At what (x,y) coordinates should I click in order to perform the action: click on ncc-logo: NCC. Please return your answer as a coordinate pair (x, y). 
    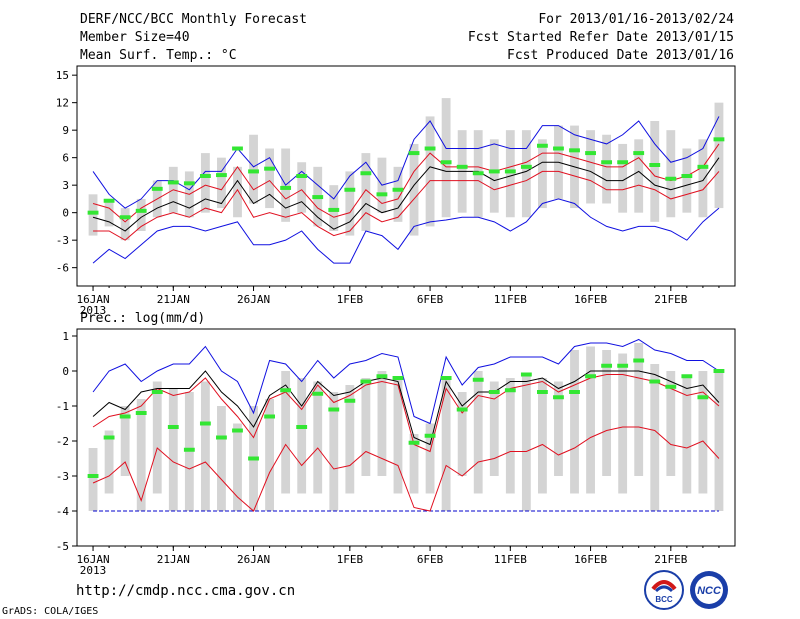
    Looking at the image, I should click on (709, 590).